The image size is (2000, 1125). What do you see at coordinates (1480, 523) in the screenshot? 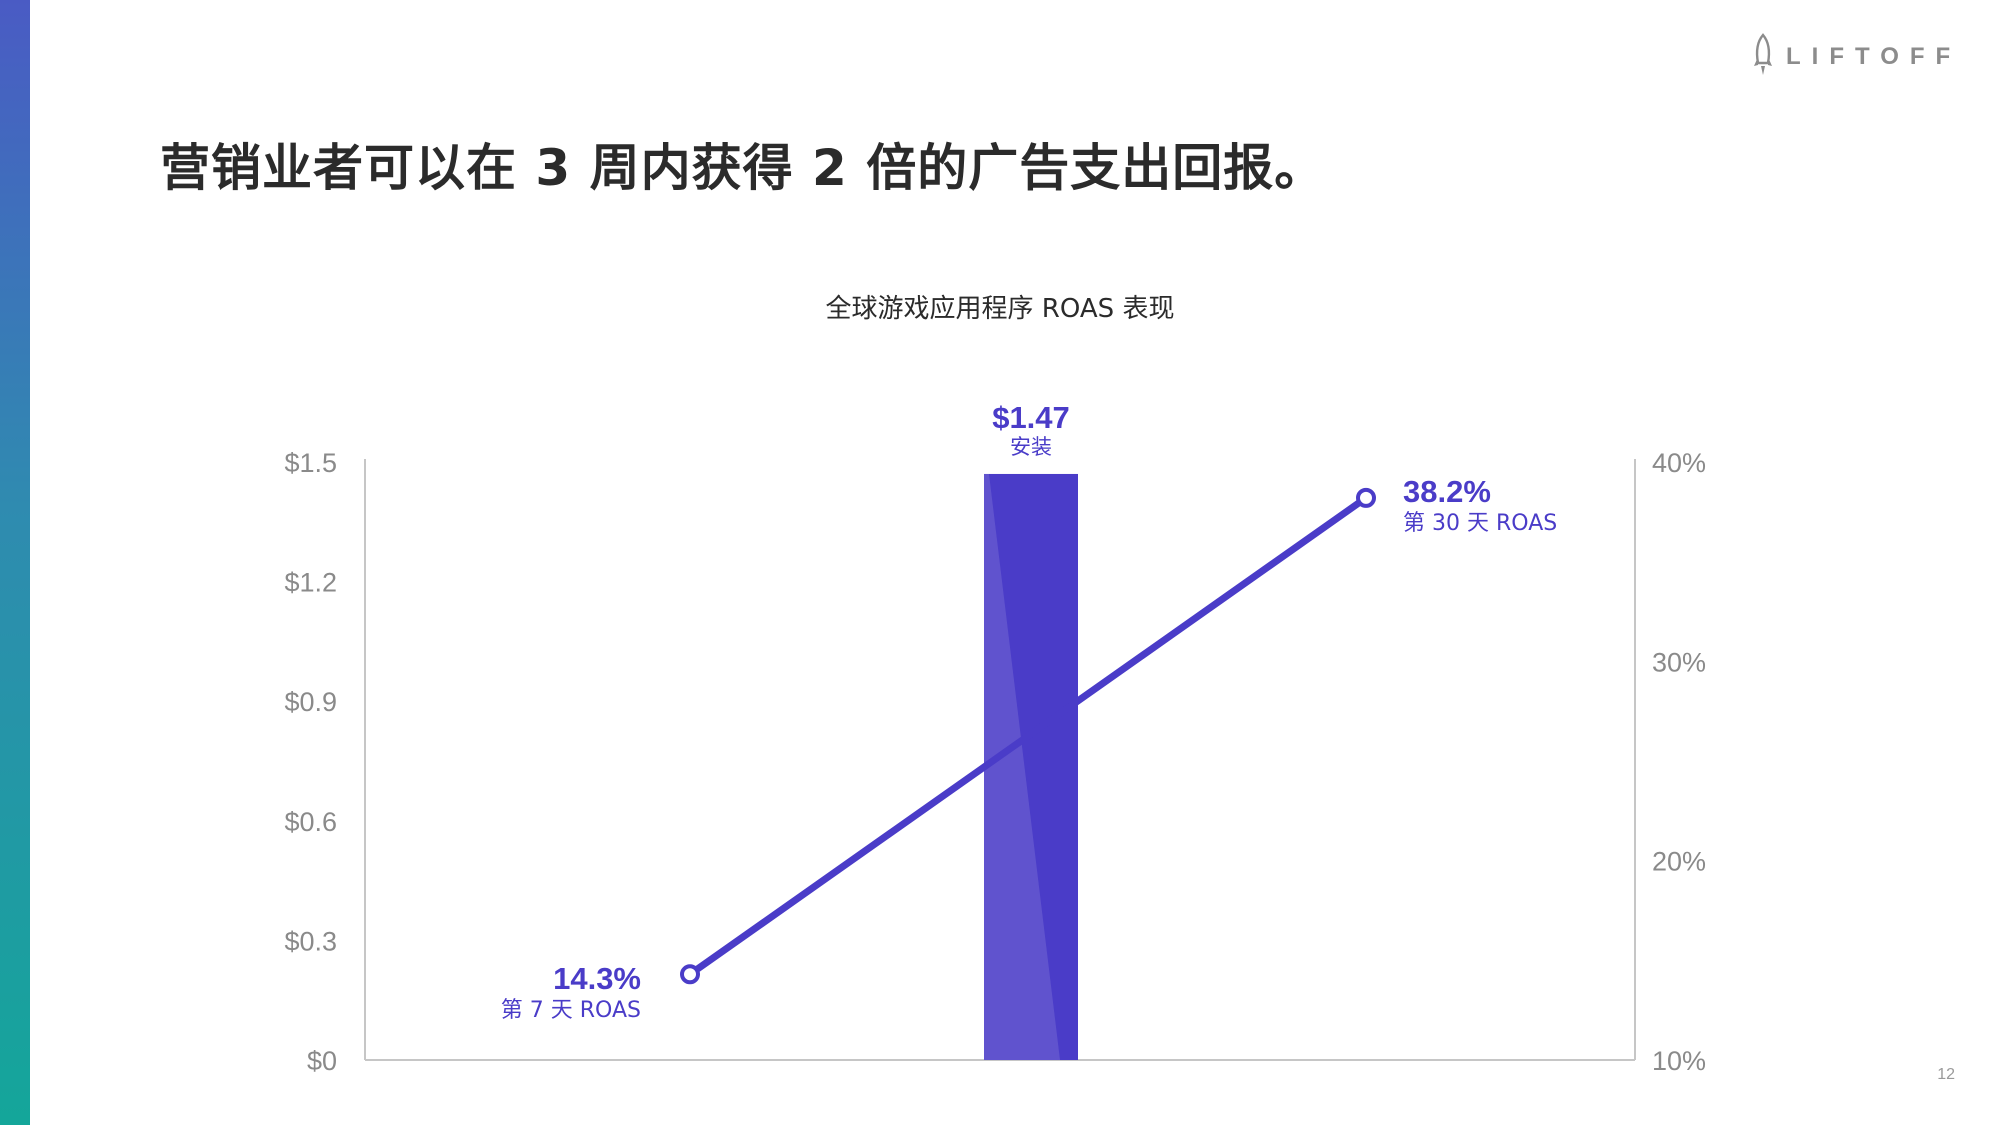
I see `roas-point-category-label: 第 30 天 ROAS` at bounding box center [1480, 523].